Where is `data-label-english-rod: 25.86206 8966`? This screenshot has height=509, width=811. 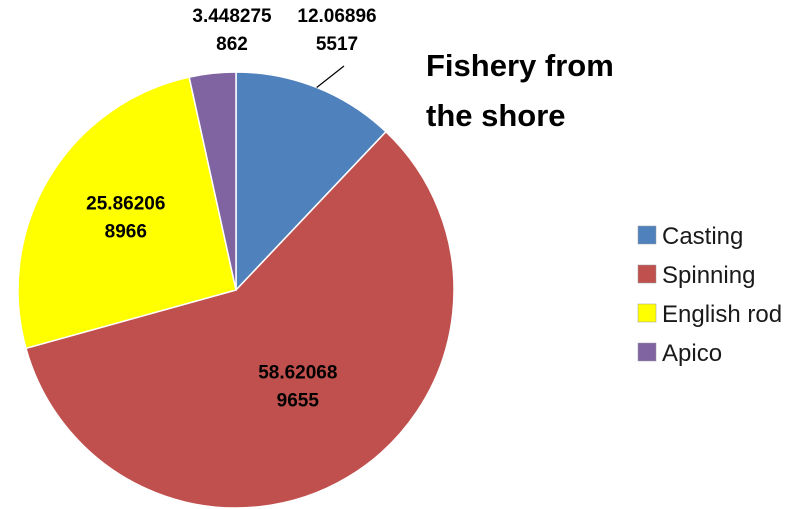 data-label-english-rod: 25.86206 8966 is located at coordinates (125, 218).